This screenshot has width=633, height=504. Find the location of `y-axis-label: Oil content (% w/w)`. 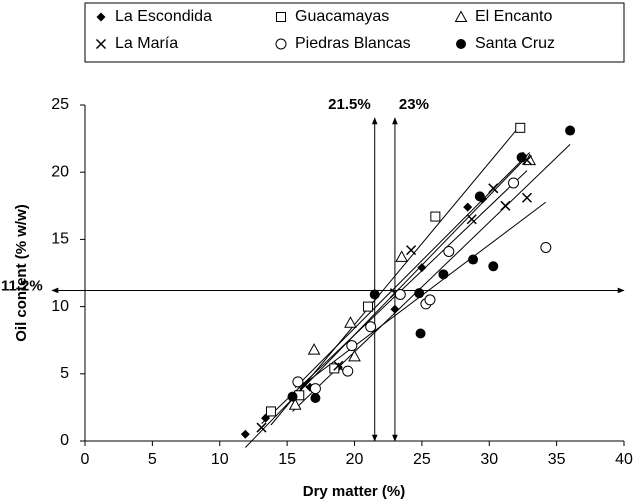

y-axis-label: Oil content (% w/w) is located at coordinates (21, 273).